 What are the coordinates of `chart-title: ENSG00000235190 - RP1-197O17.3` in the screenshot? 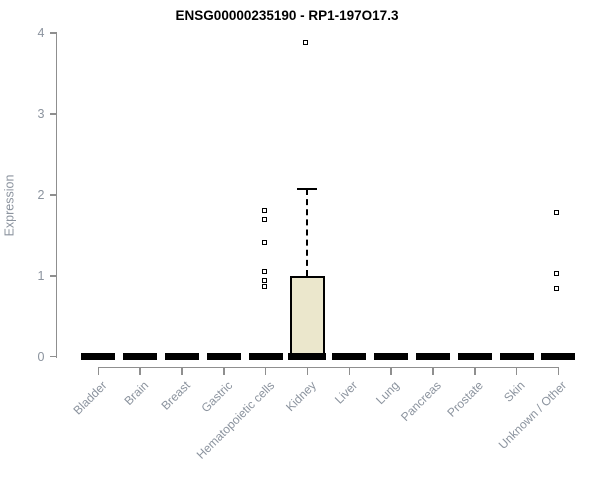 It's located at (287, 15).